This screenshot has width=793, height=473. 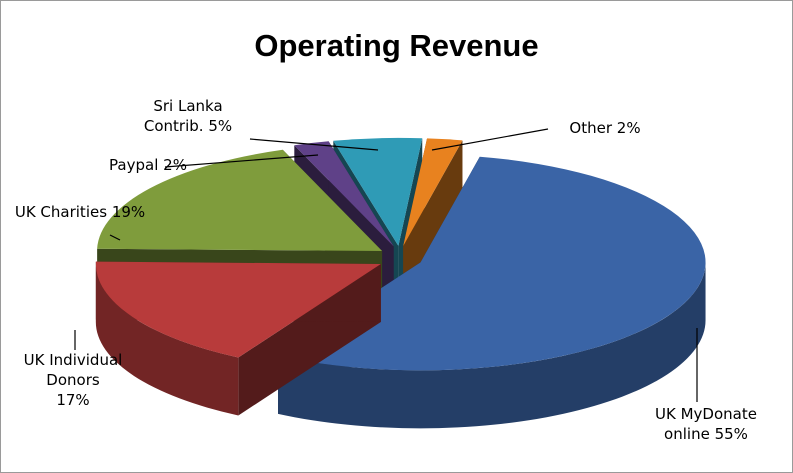 What do you see at coordinates (61, 212) in the screenshot?
I see `category-name: UK Charities` at bounding box center [61, 212].